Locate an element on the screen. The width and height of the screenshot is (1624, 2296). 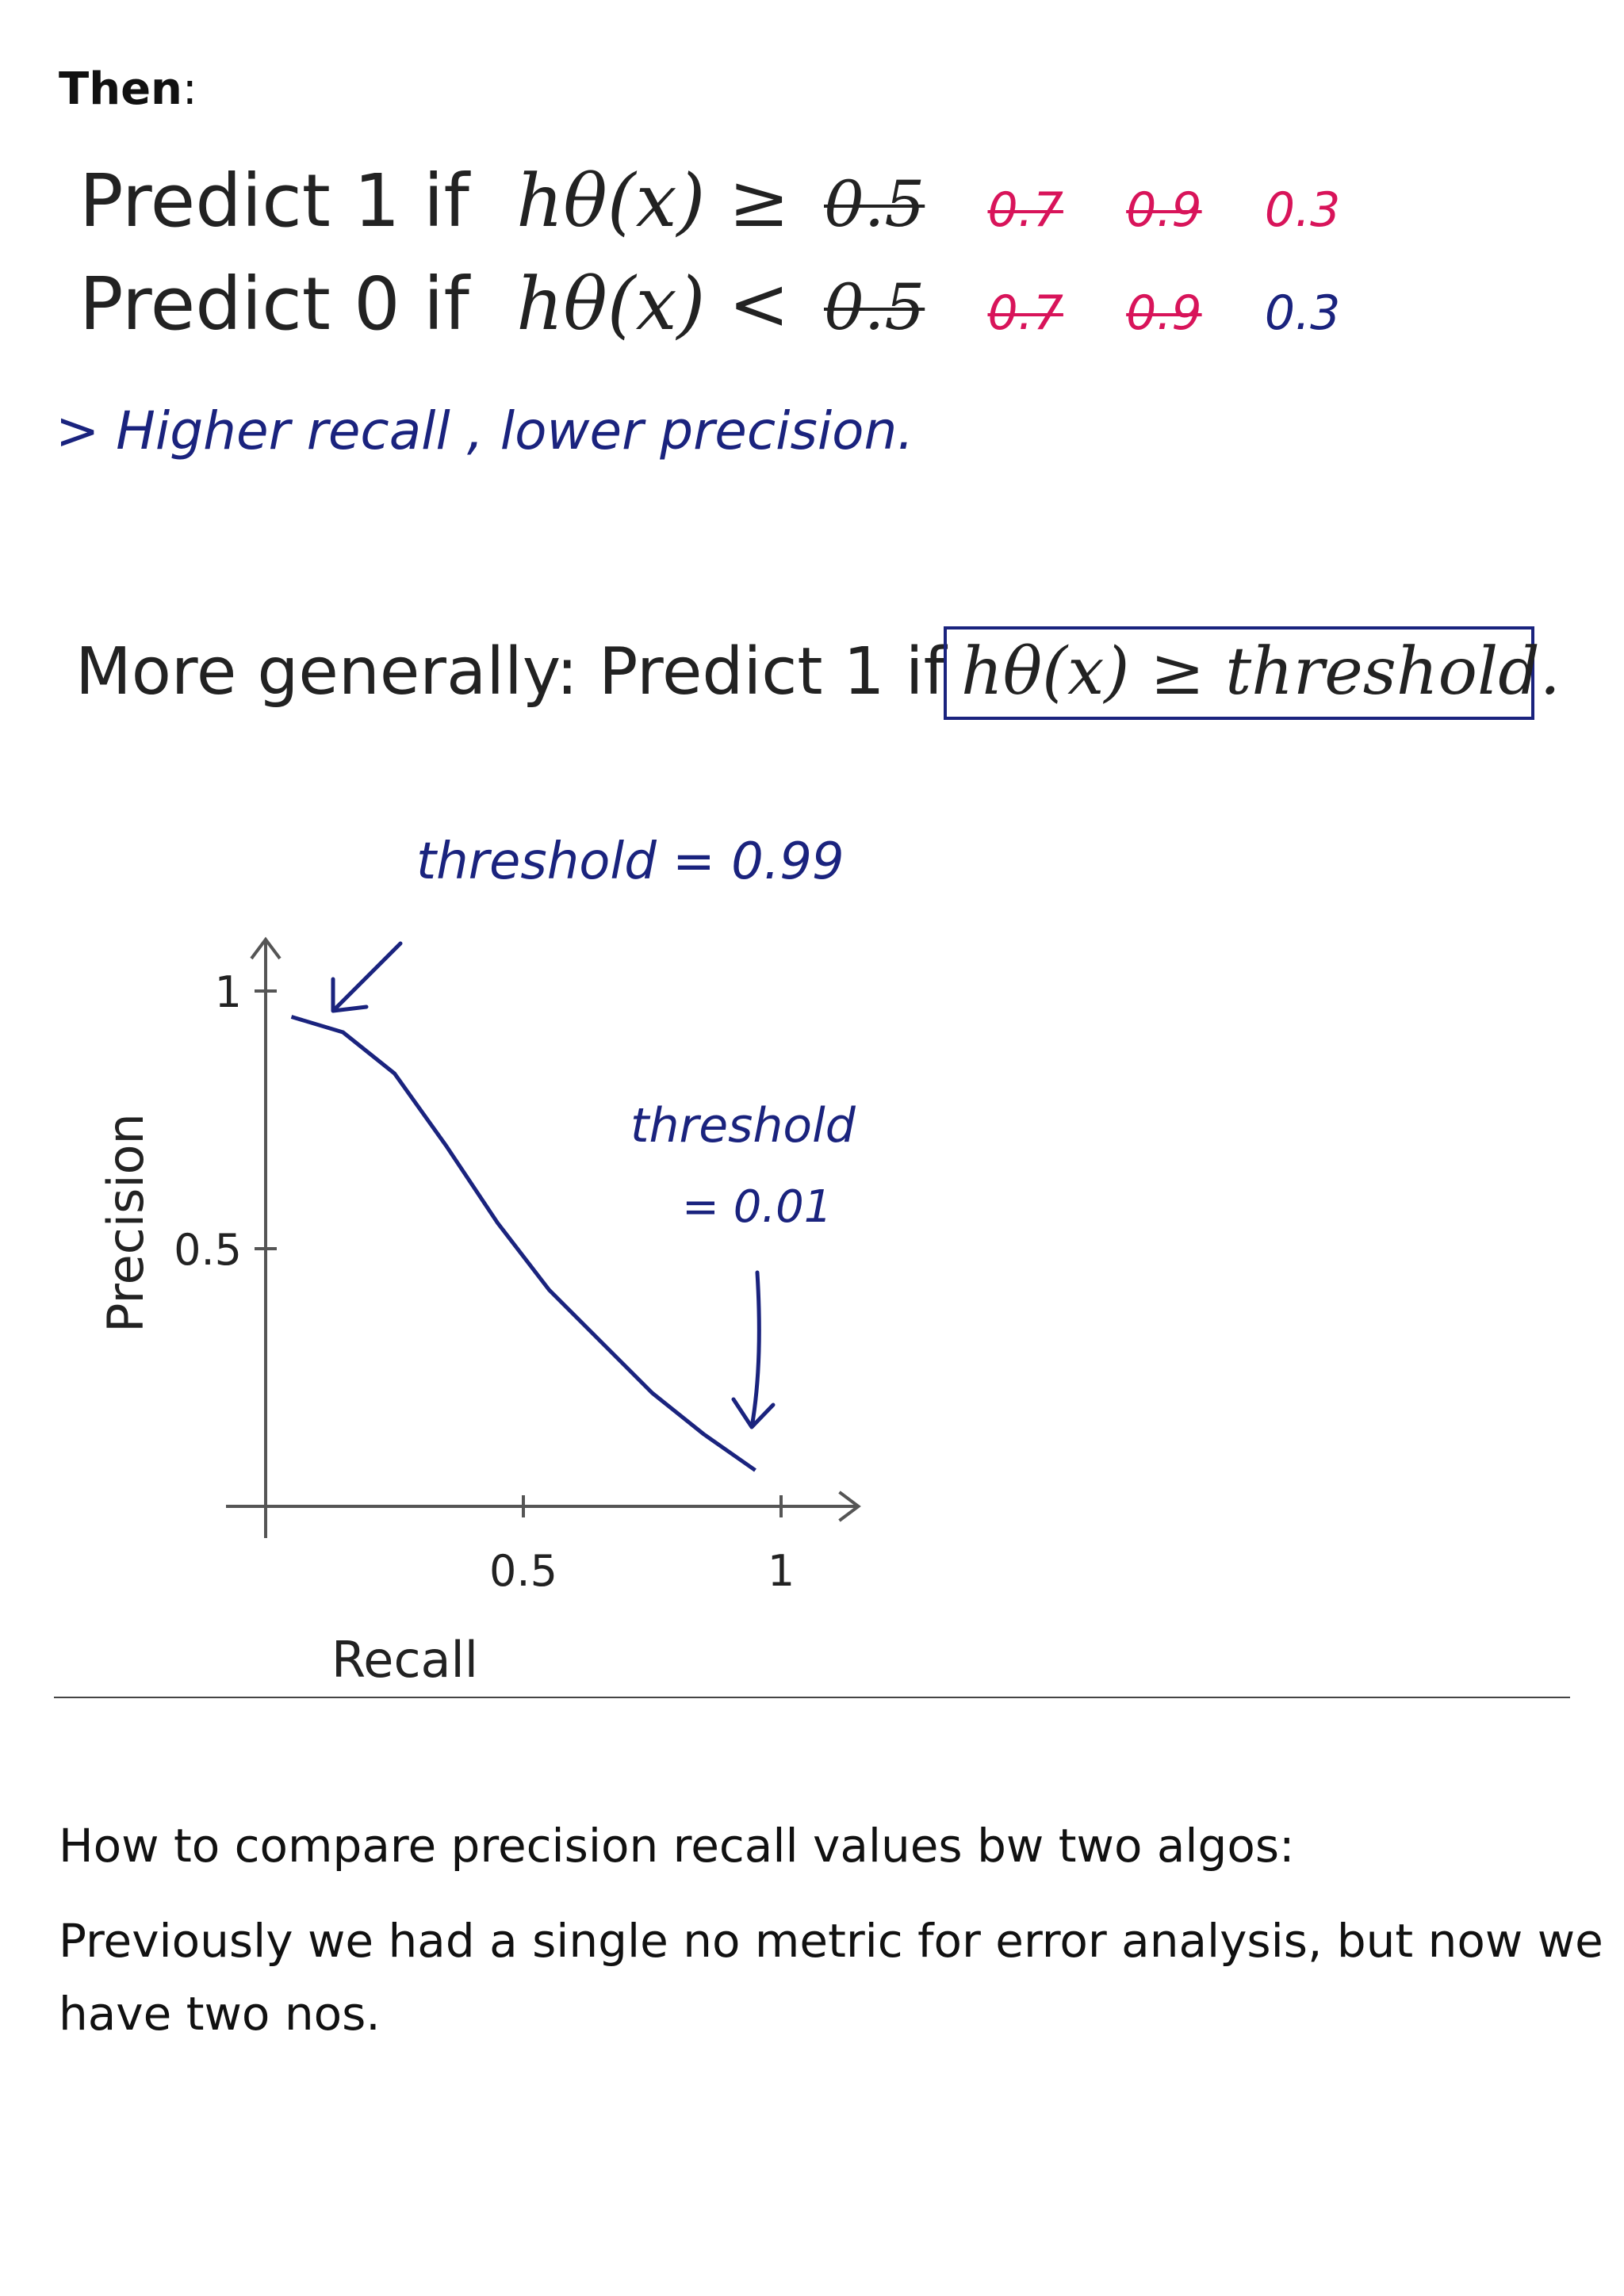
annotation-high-arrow is located at coordinates (367, 977).